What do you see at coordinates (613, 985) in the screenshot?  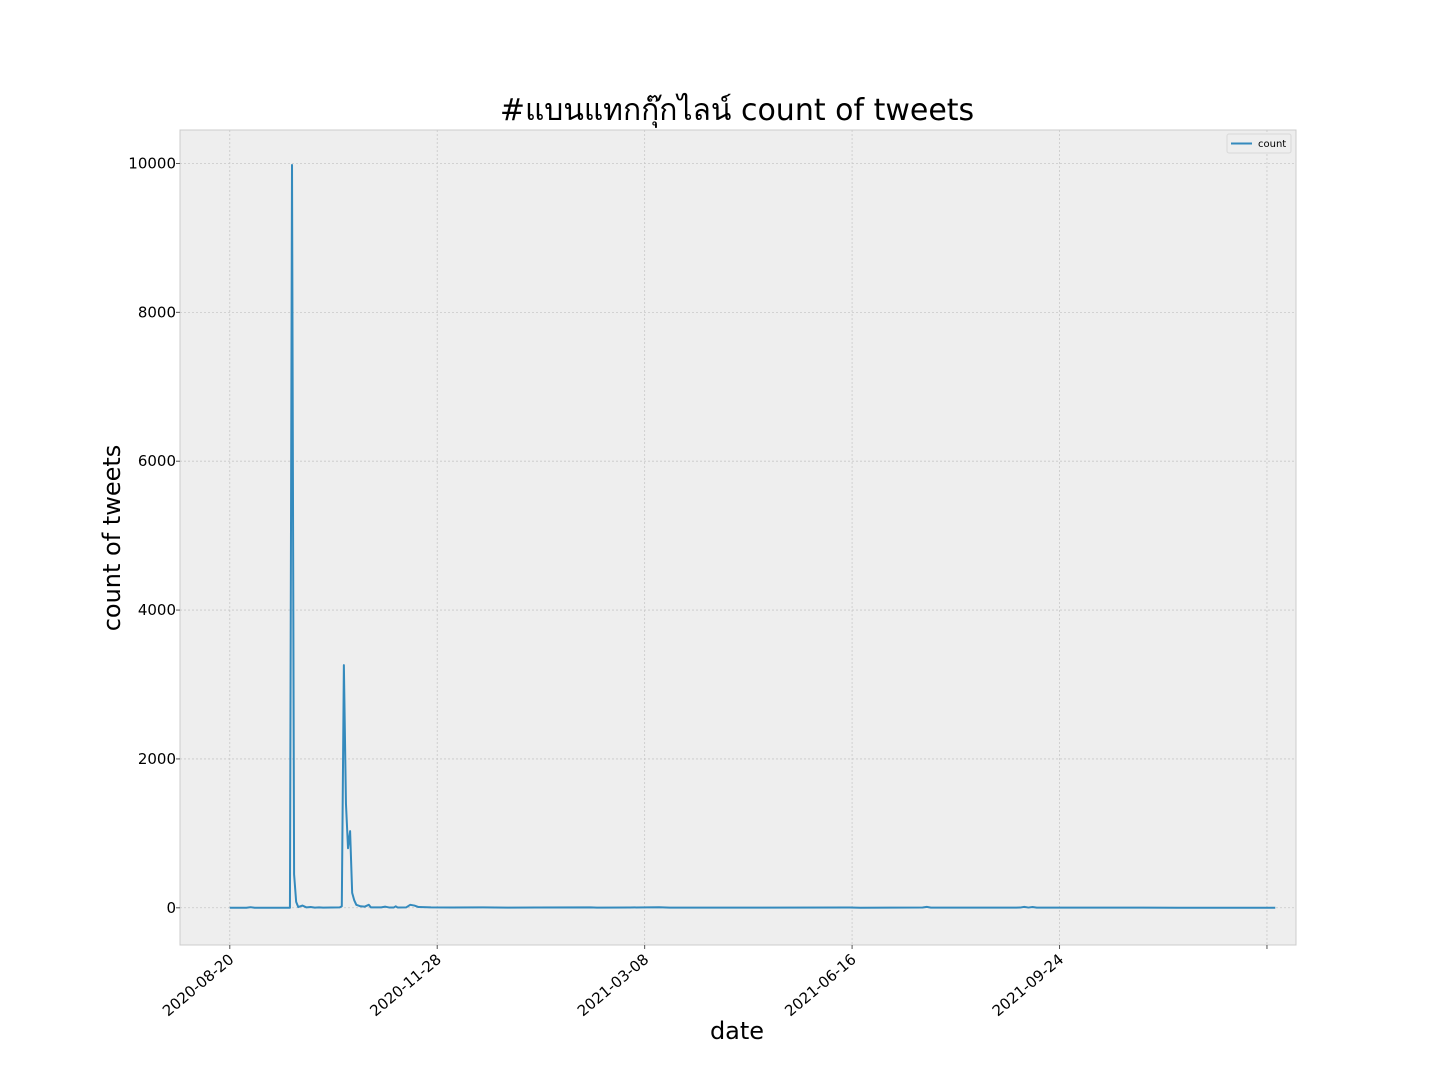 I see `x-tick-label: 2021-03-08` at bounding box center [613, 985].